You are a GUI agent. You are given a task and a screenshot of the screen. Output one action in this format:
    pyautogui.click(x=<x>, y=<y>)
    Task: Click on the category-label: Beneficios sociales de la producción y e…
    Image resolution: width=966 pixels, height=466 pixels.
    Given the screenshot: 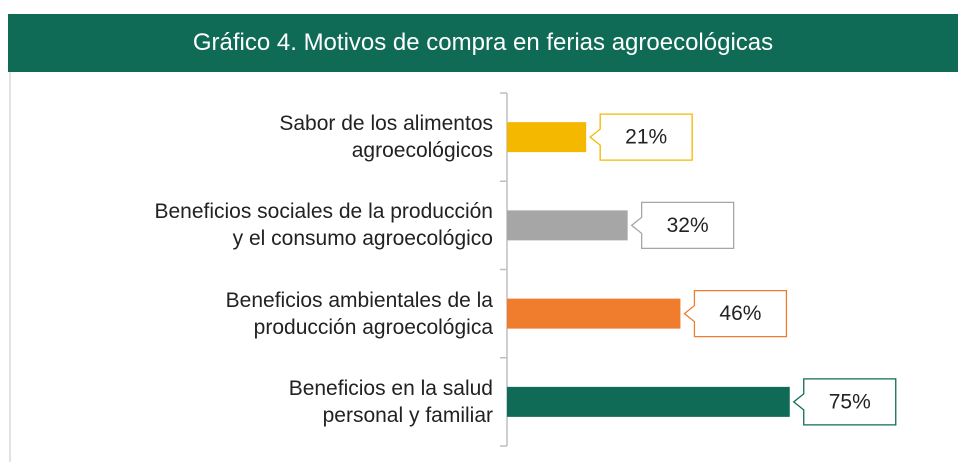 What is the action you would take?
    pyautogui.click(x=323, y=225)
    